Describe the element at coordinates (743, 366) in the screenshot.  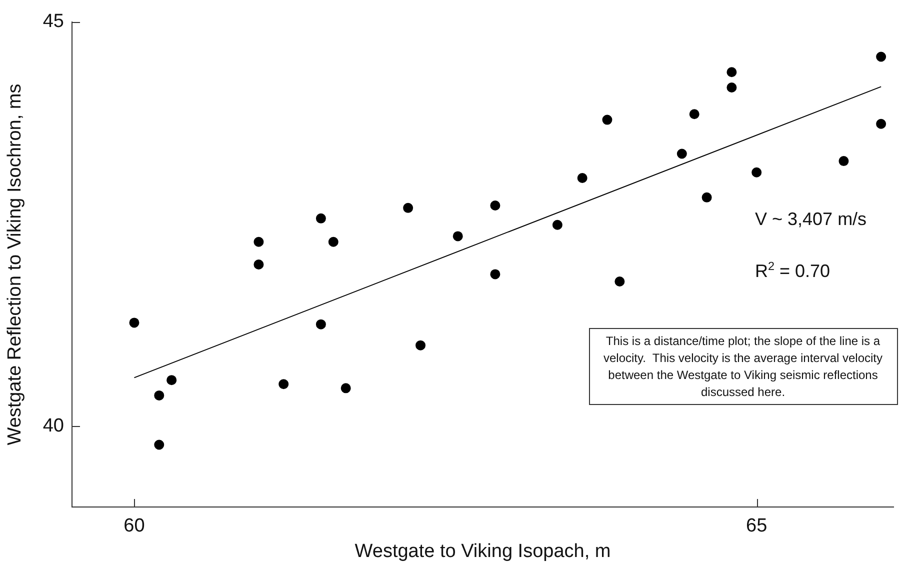
I see `annotation: This is a distance/time plot; the slope of the line is a velocity. This velocity is the average interval velocity between the Westgate to Viking seismic reflections discussed here.` at that location.